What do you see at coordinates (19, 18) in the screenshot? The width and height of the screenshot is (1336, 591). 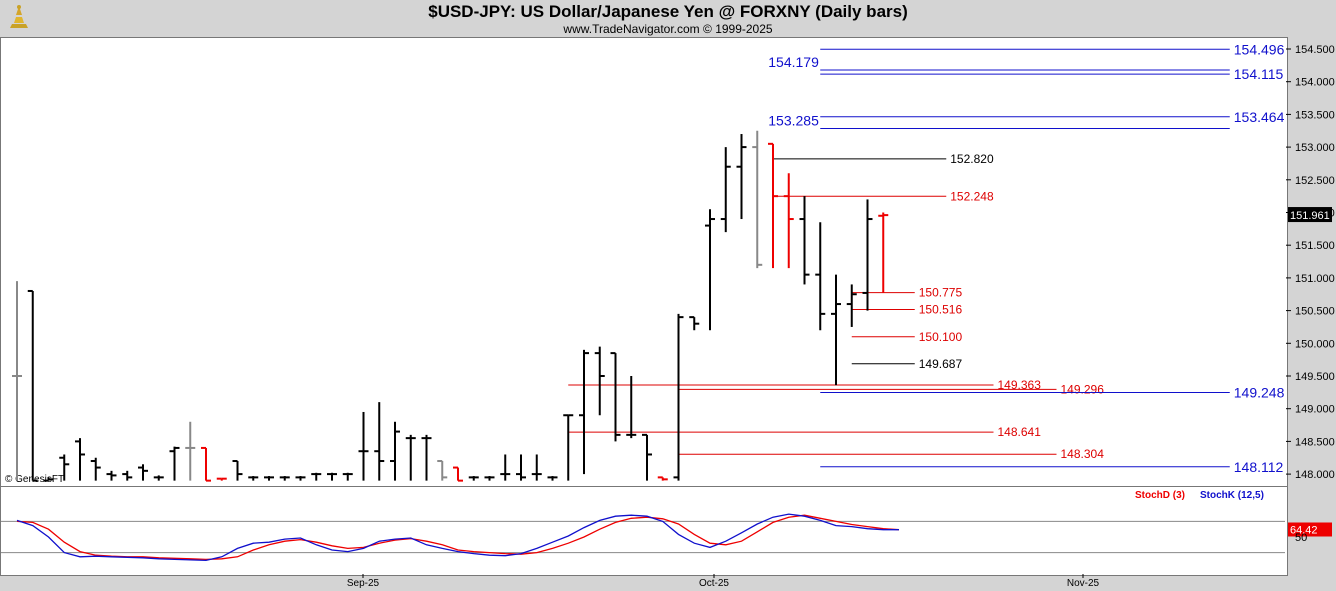 I see `trophy-logo-icon` at bounding box center [19, 18].